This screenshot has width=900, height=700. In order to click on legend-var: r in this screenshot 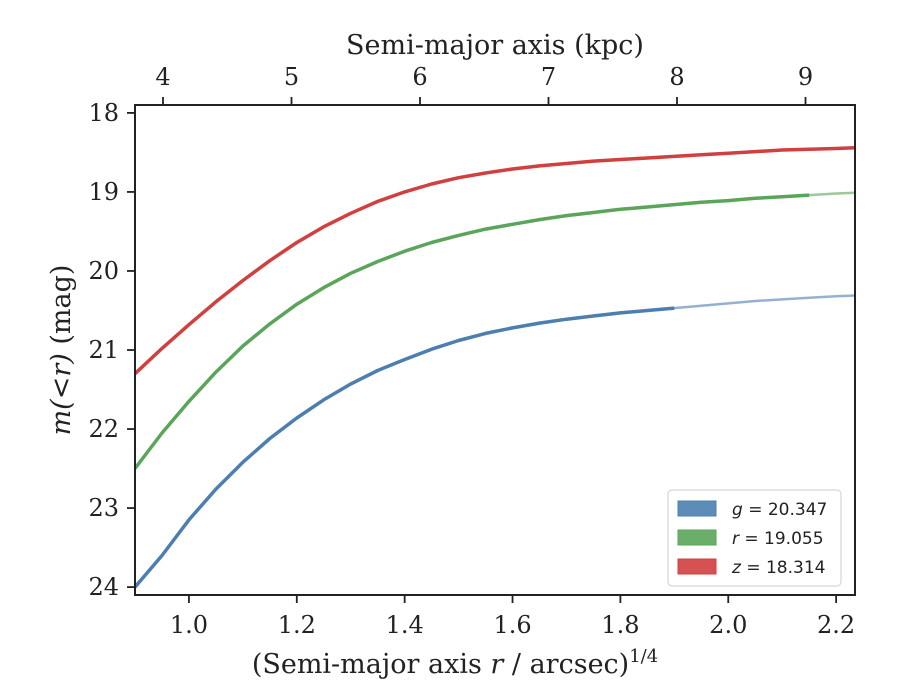, I will do `click(736, 539)`.